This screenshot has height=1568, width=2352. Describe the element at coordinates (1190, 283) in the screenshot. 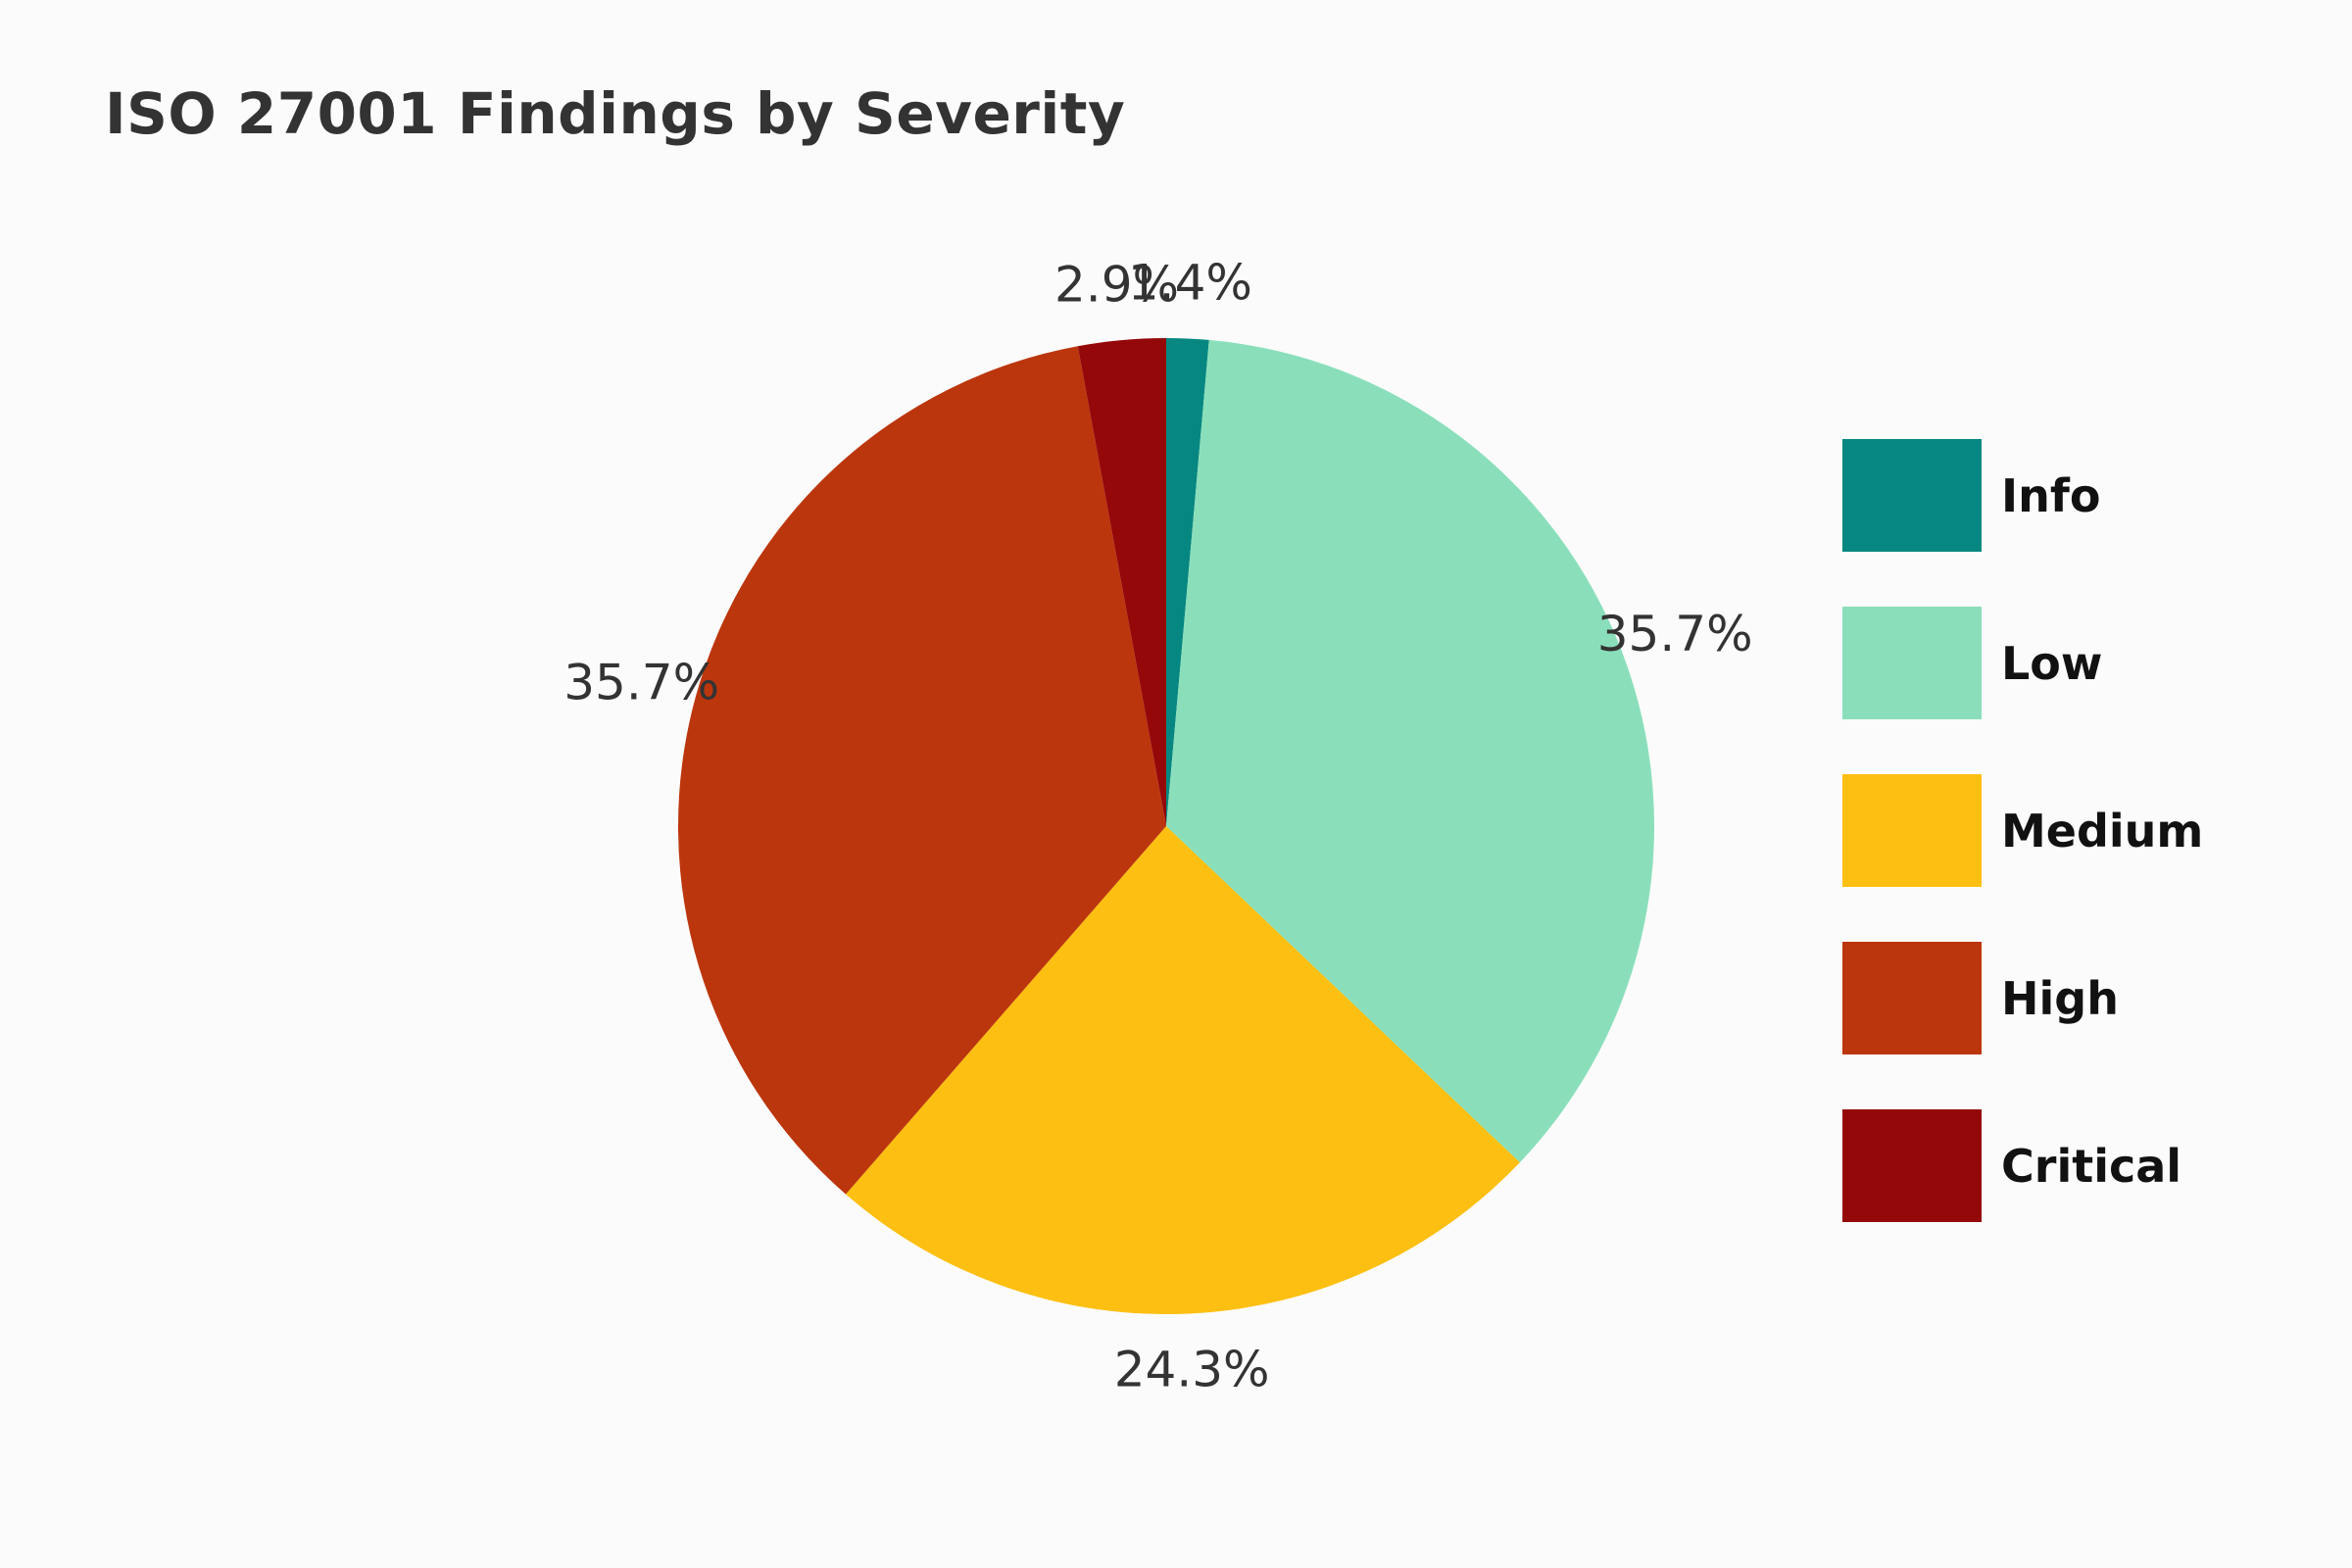

I see `pie-label-info: 1.4%` at that location.